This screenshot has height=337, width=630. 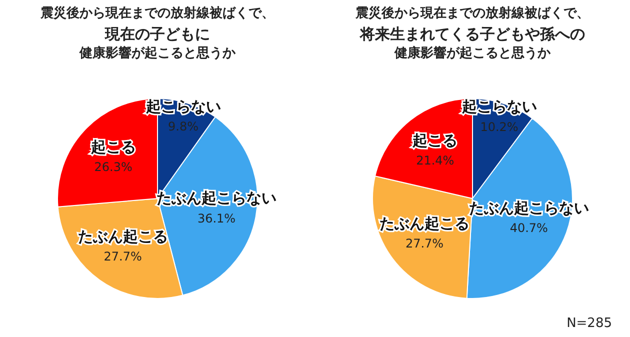 I want to click on data-label: 9.8%, so click(x=183, y=127).